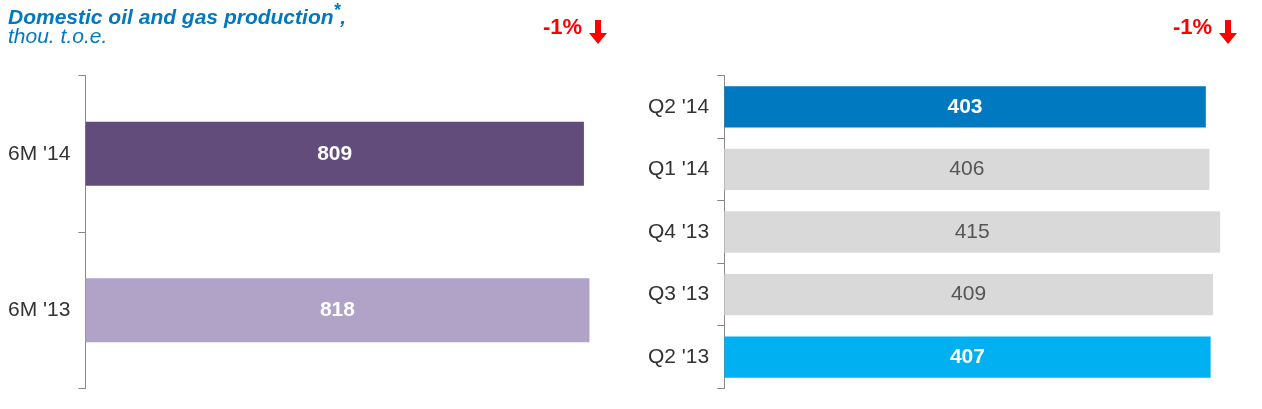  Describe the element at coordinates (337, 308) in the screenshot. I see `data-label: 818` at that location.